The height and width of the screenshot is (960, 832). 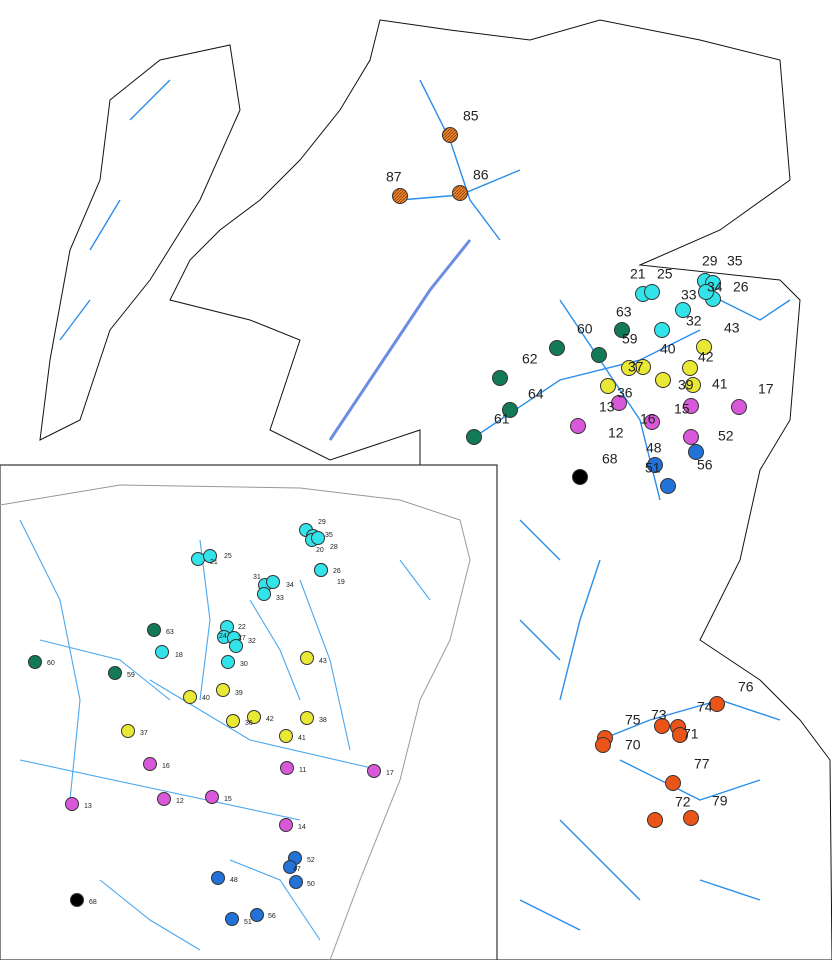 What do you see at coordinates (242, 627) in the screenshot?
I see `site-label: 22` at bounding box center [242, 627].